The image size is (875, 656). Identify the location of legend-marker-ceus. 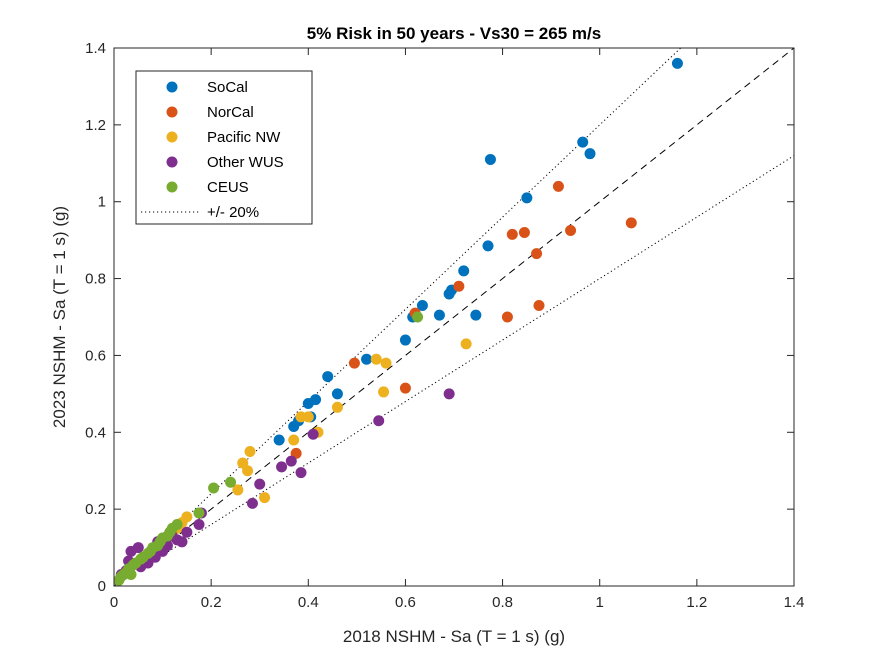
(172, 187).